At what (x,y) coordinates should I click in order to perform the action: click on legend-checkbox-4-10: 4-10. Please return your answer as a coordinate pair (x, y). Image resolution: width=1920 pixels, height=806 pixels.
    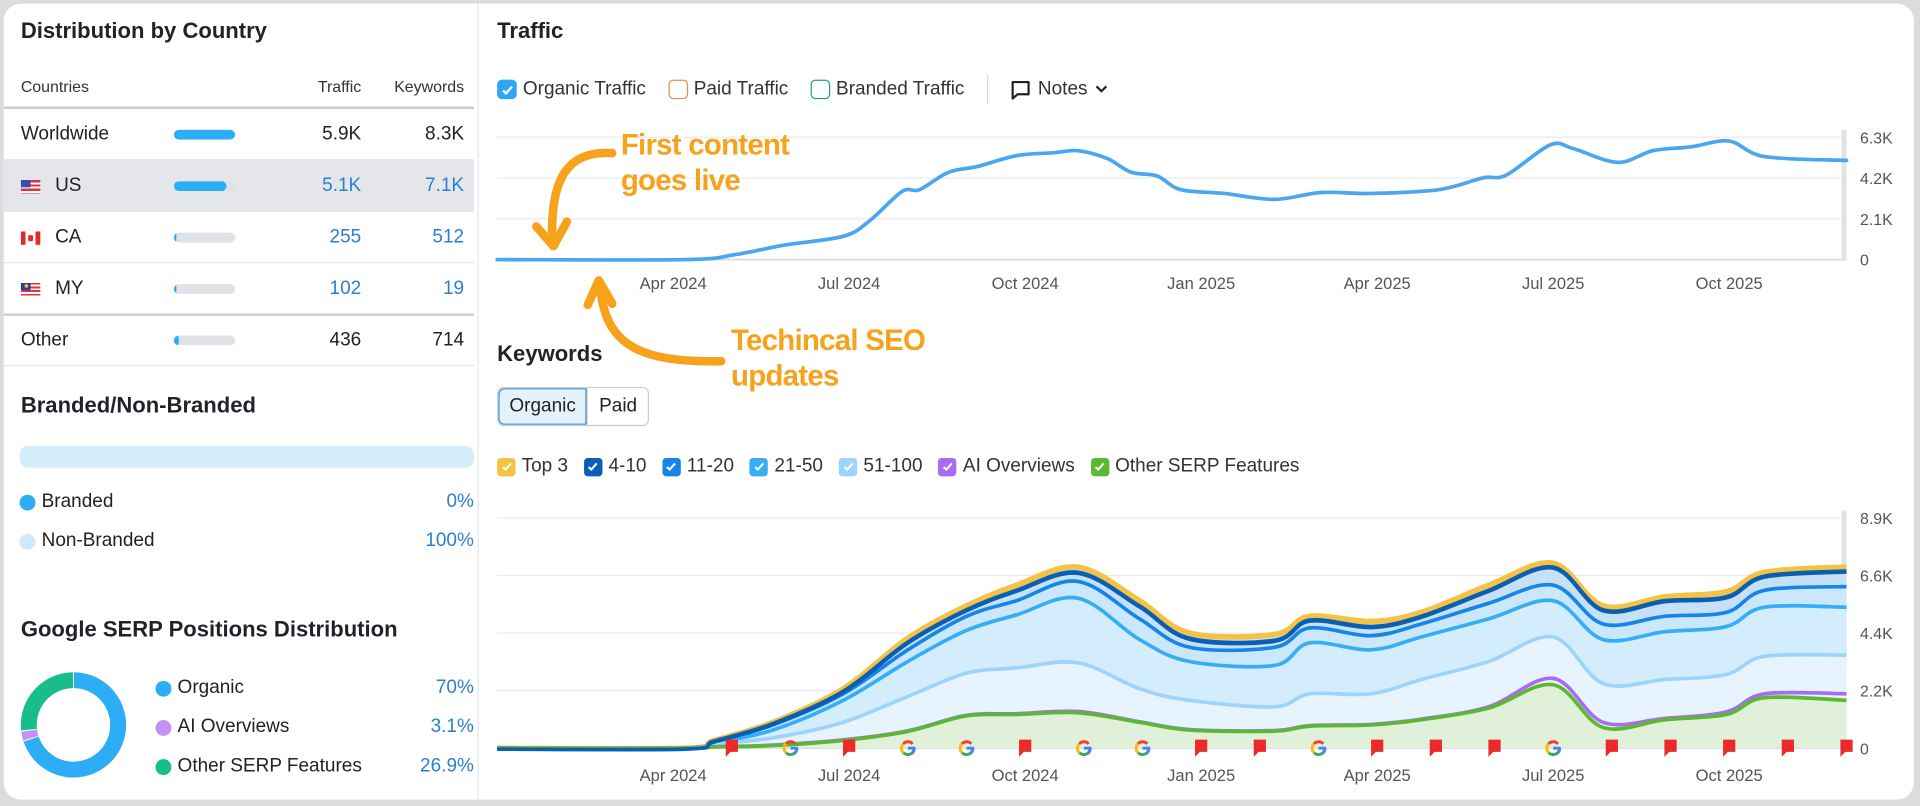
    Looking at the image, I should click on (614, 467).